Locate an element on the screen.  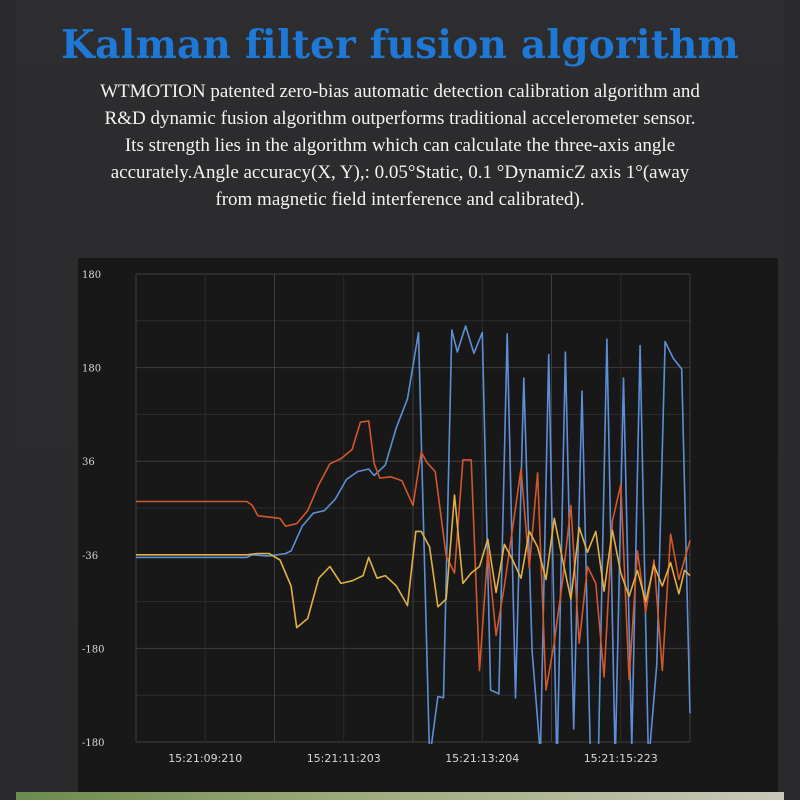
x-tick-label: 15:21:11:203 is located at coordinates (344, 758).